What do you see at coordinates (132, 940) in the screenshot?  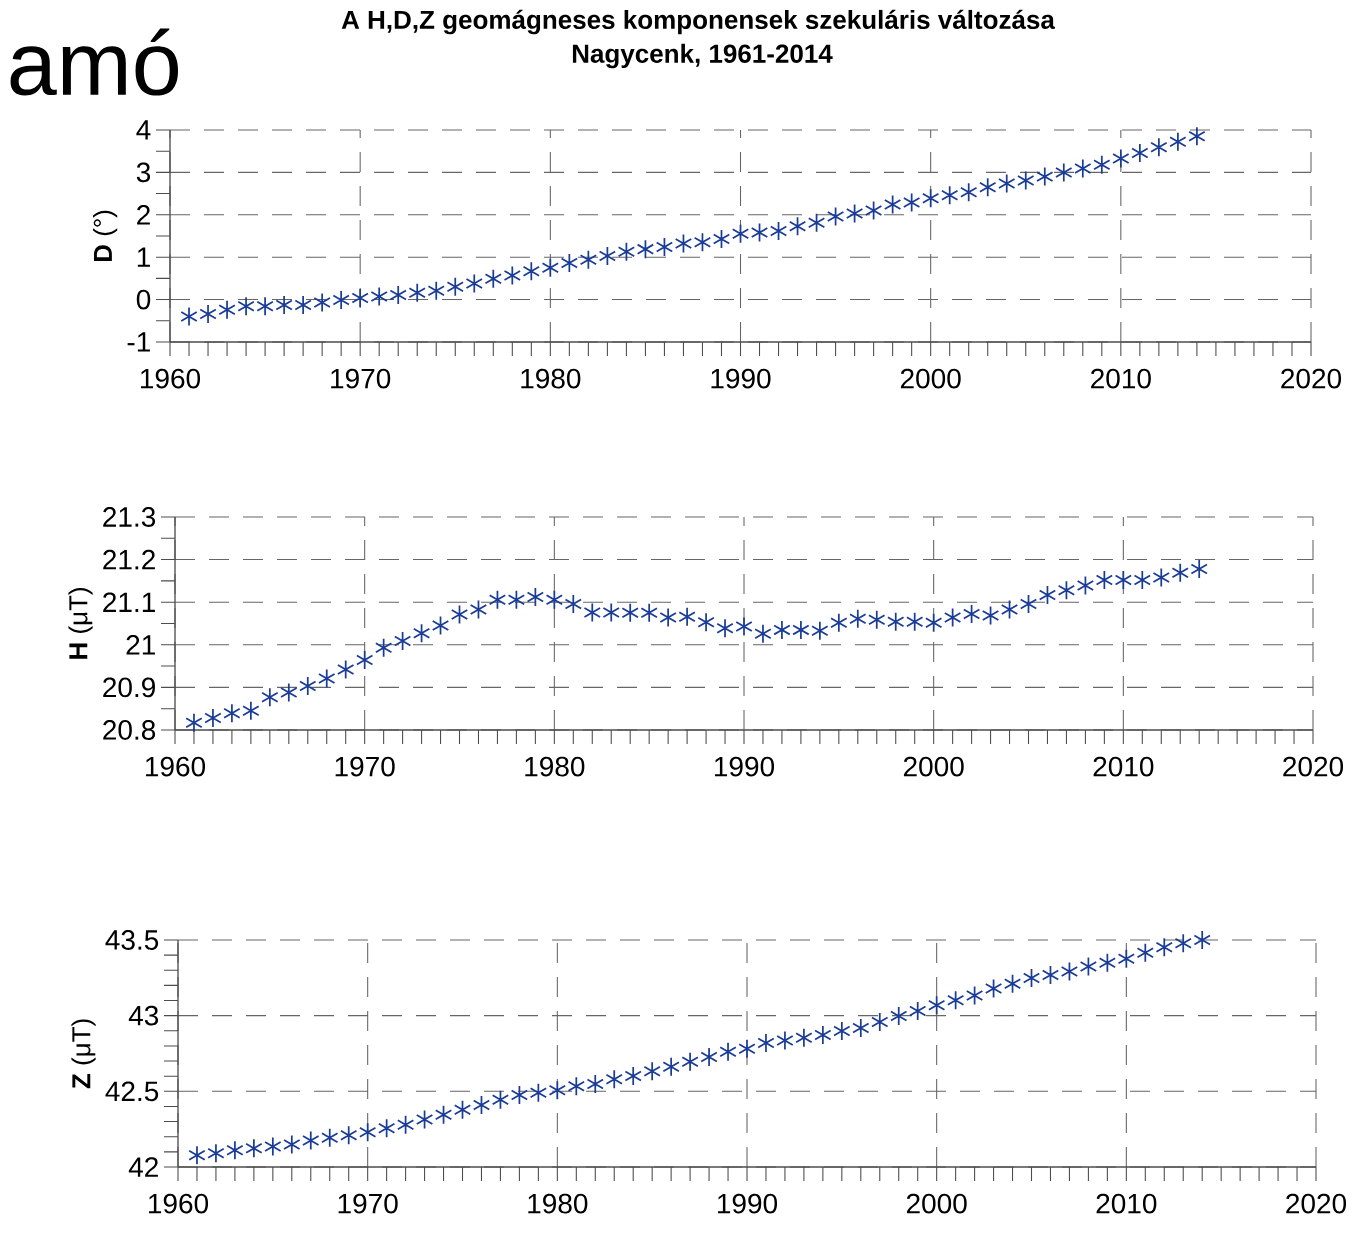 I see `y-tick-label: 43.5` at bounding box center [132, 940].